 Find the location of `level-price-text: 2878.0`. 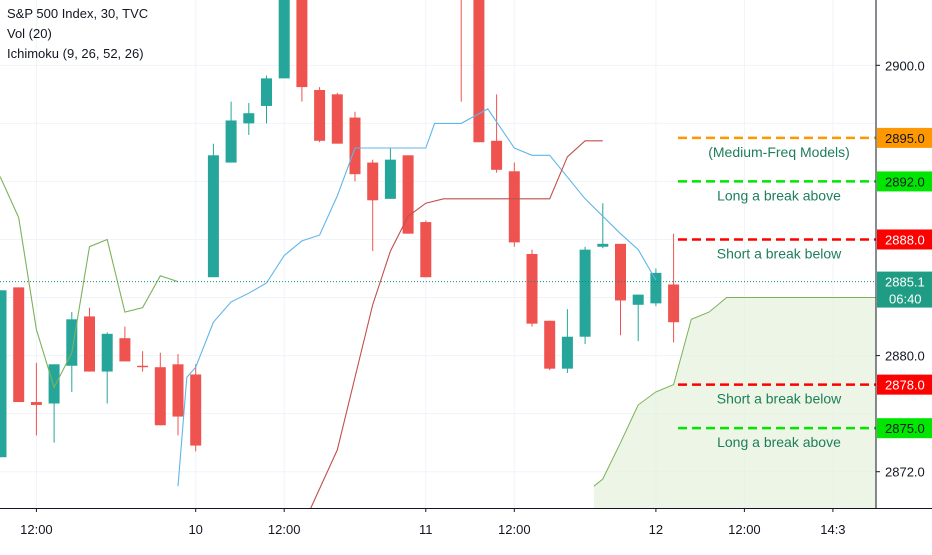

level-price-text: 2878.0 is located at coordinates (905, 385).